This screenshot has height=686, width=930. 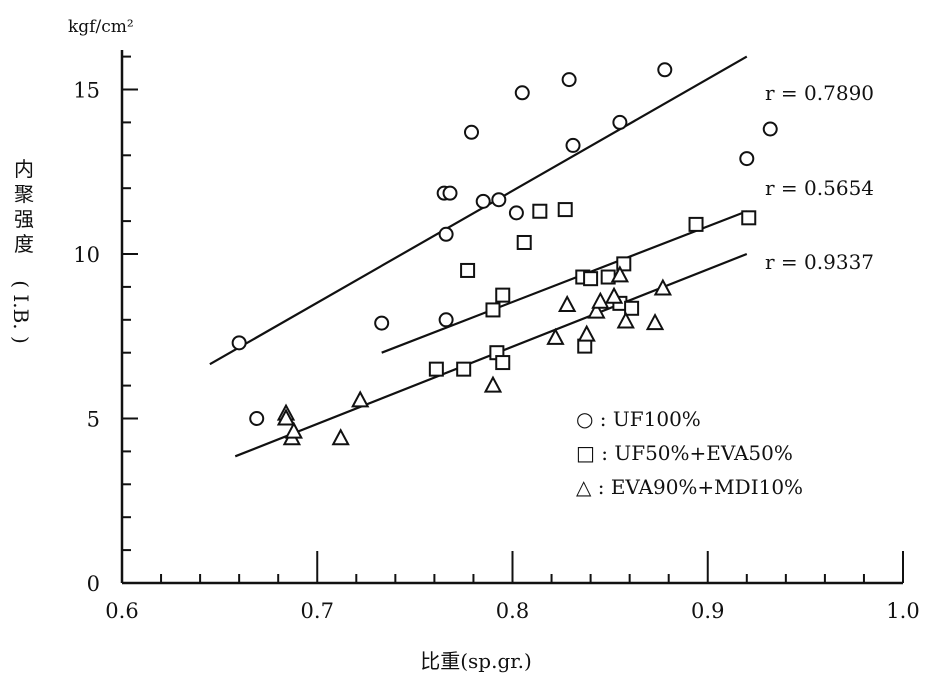 What do you see at coordinates (24, 219) in the screenshot?
I see `y-axis-label-char: 强` at bounding box center [24, 219].